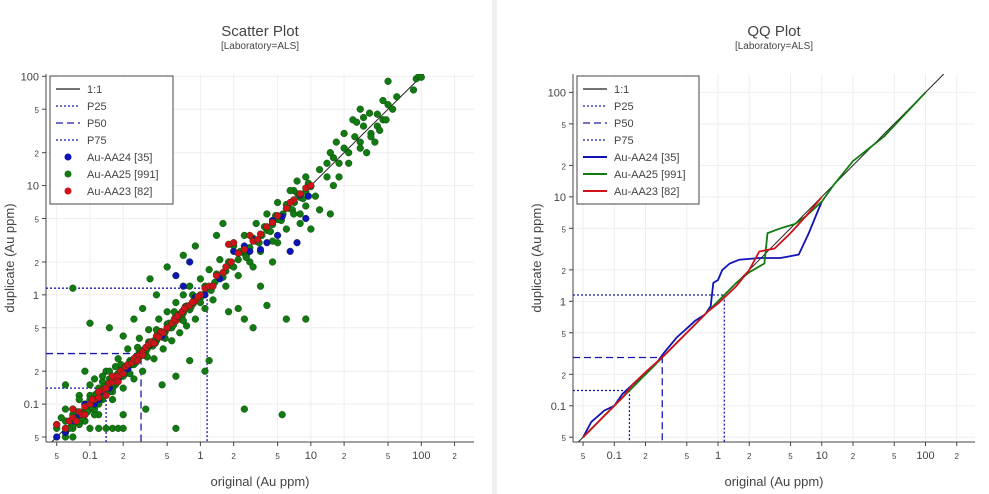  What do you see at coordinates (97, 107) in the screenshot?
I see `legend-label: P25` at bounding box center [97, 107].